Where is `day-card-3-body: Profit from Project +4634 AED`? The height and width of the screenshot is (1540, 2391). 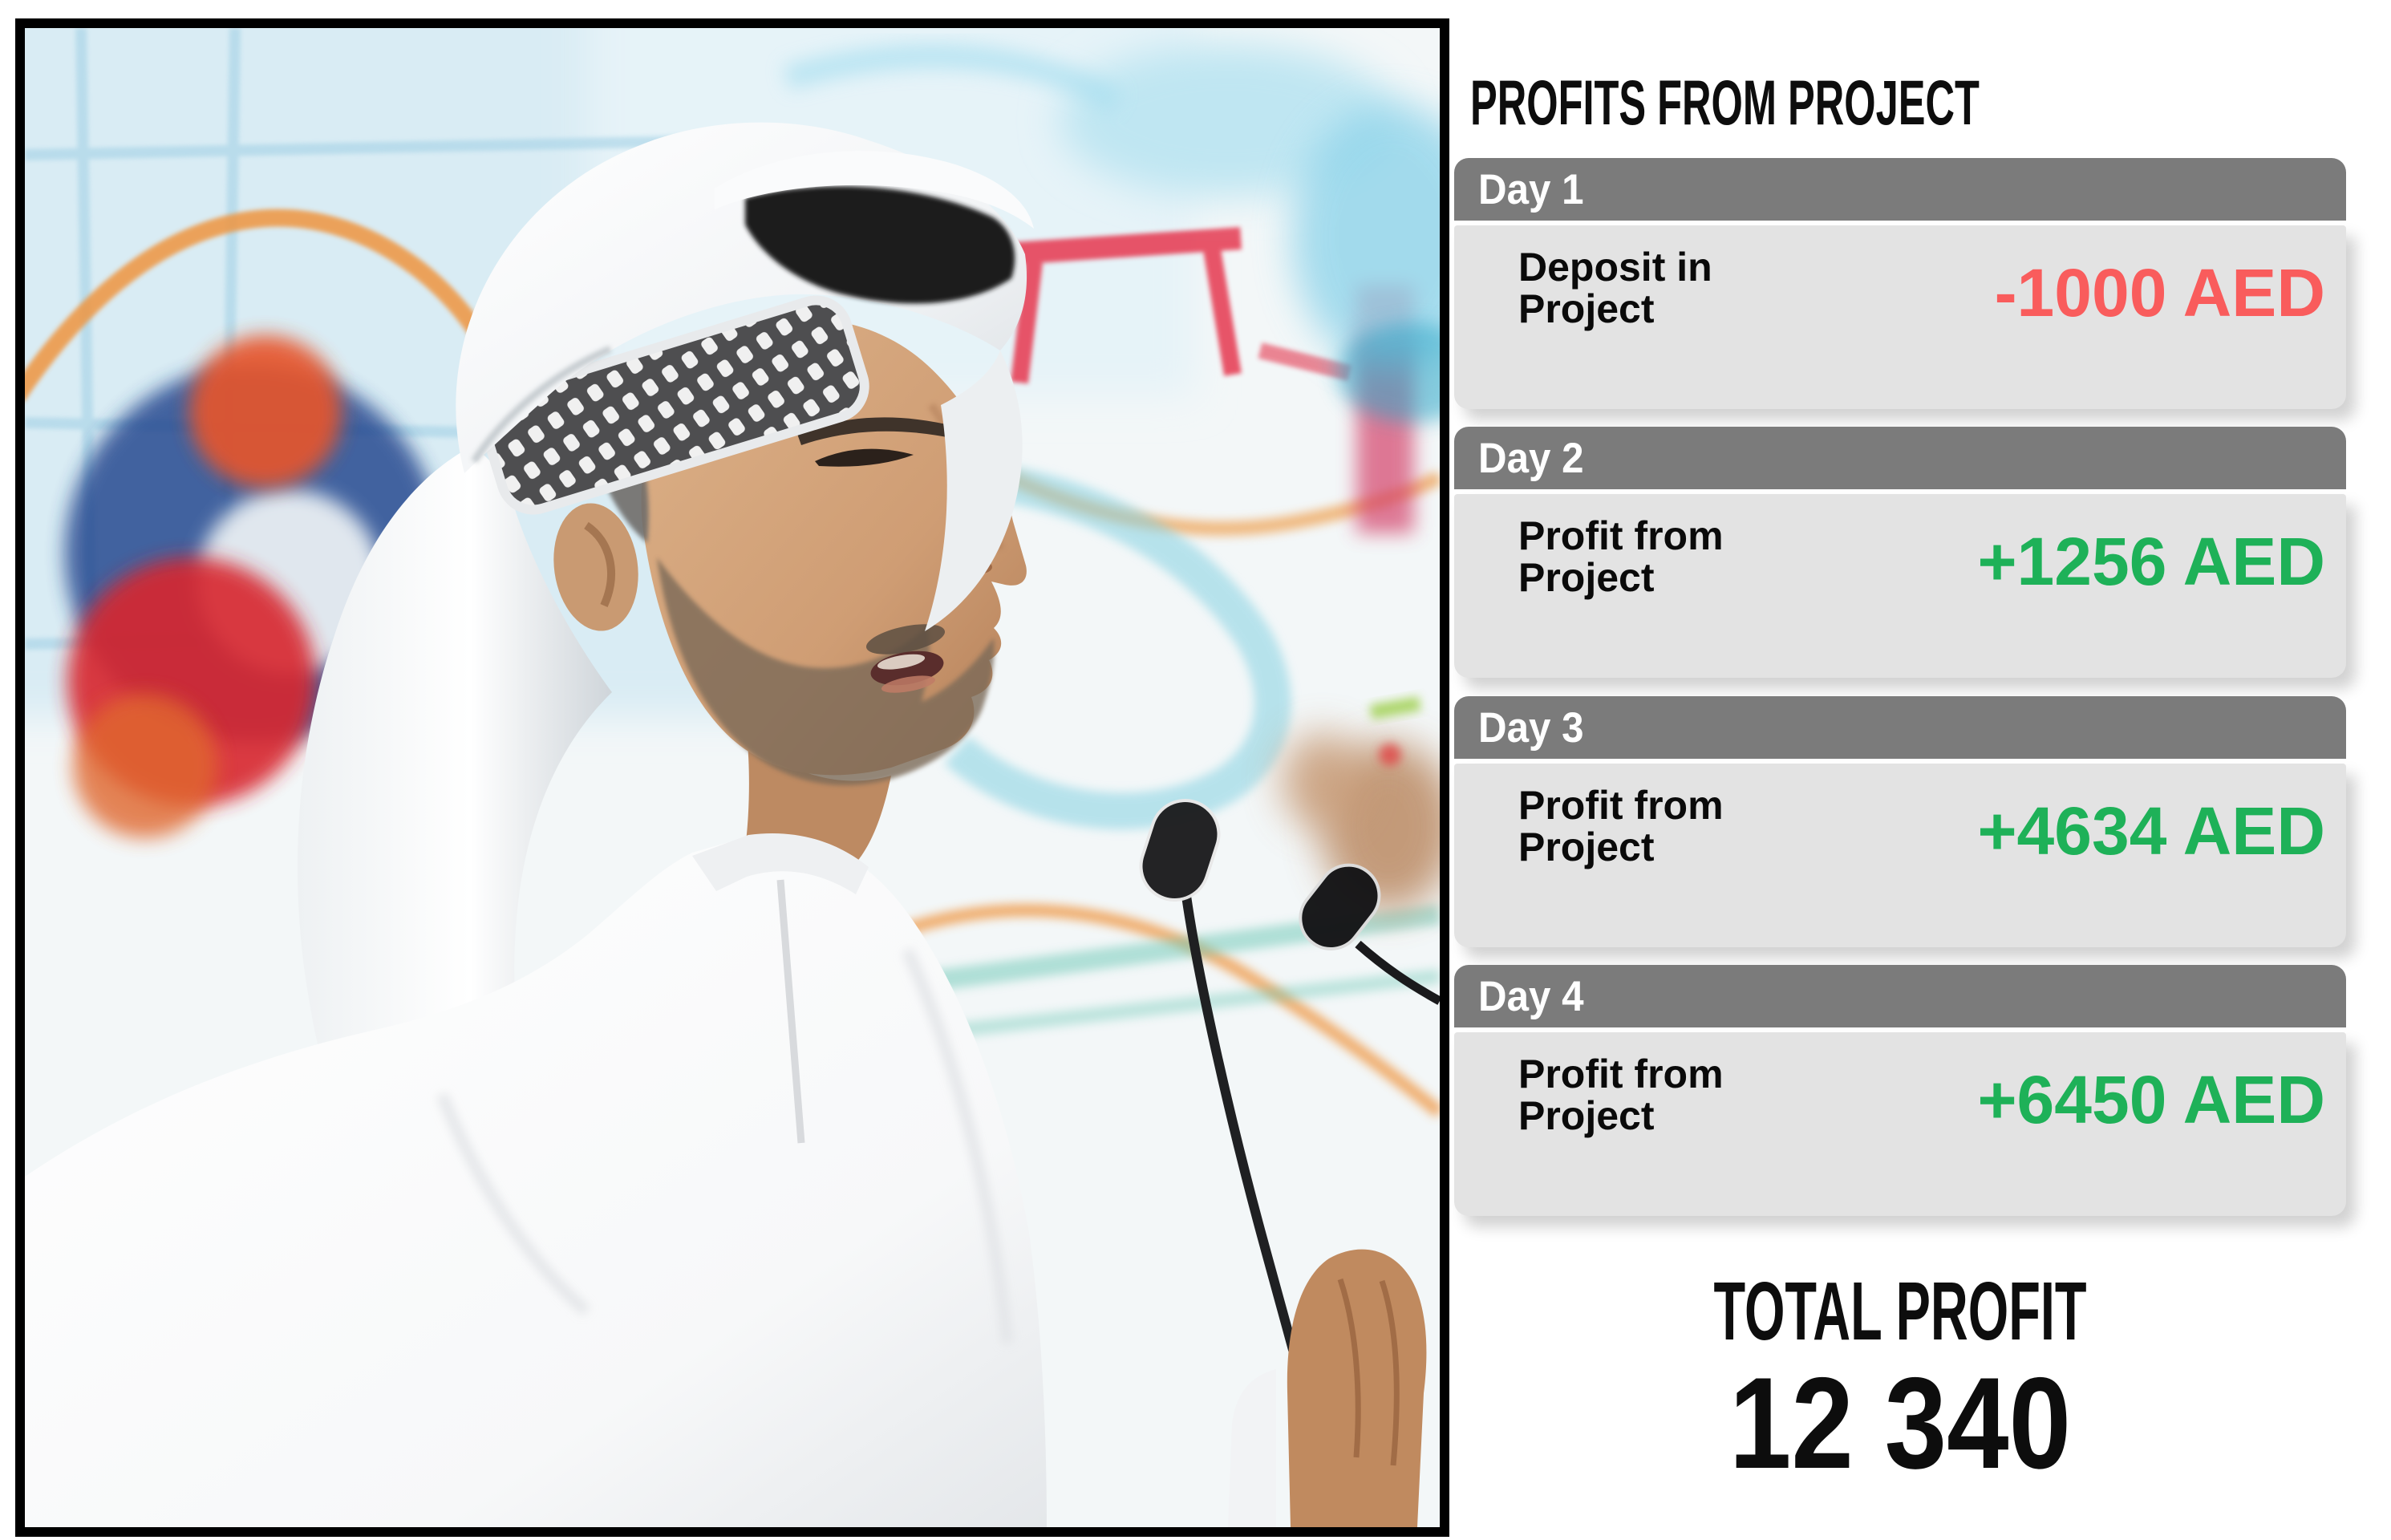
day-card-3-body: Profit from Project +4634 AED is located at coordinates (1900, 855).